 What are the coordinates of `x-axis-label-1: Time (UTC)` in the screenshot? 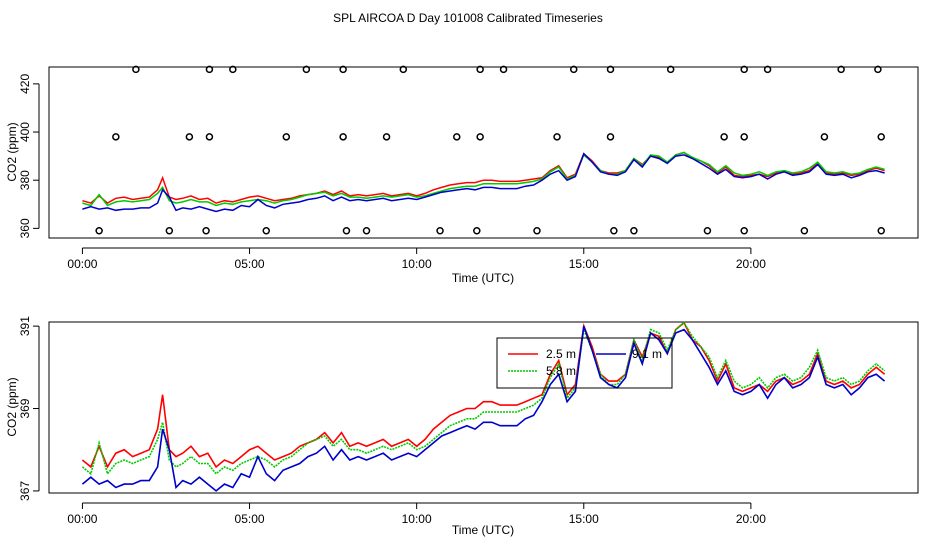 It's located at (483, 278).